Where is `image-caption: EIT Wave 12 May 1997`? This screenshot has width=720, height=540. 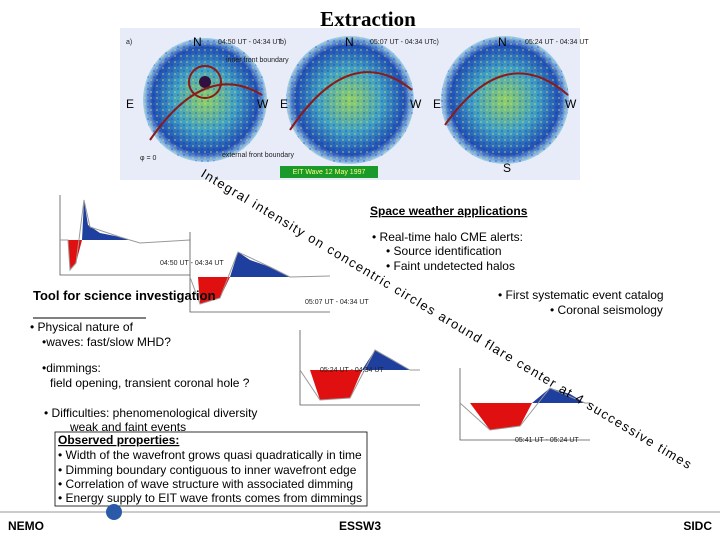
image-caption: EIT Wave 12 May 1997 is located at coordinates (329, 172).